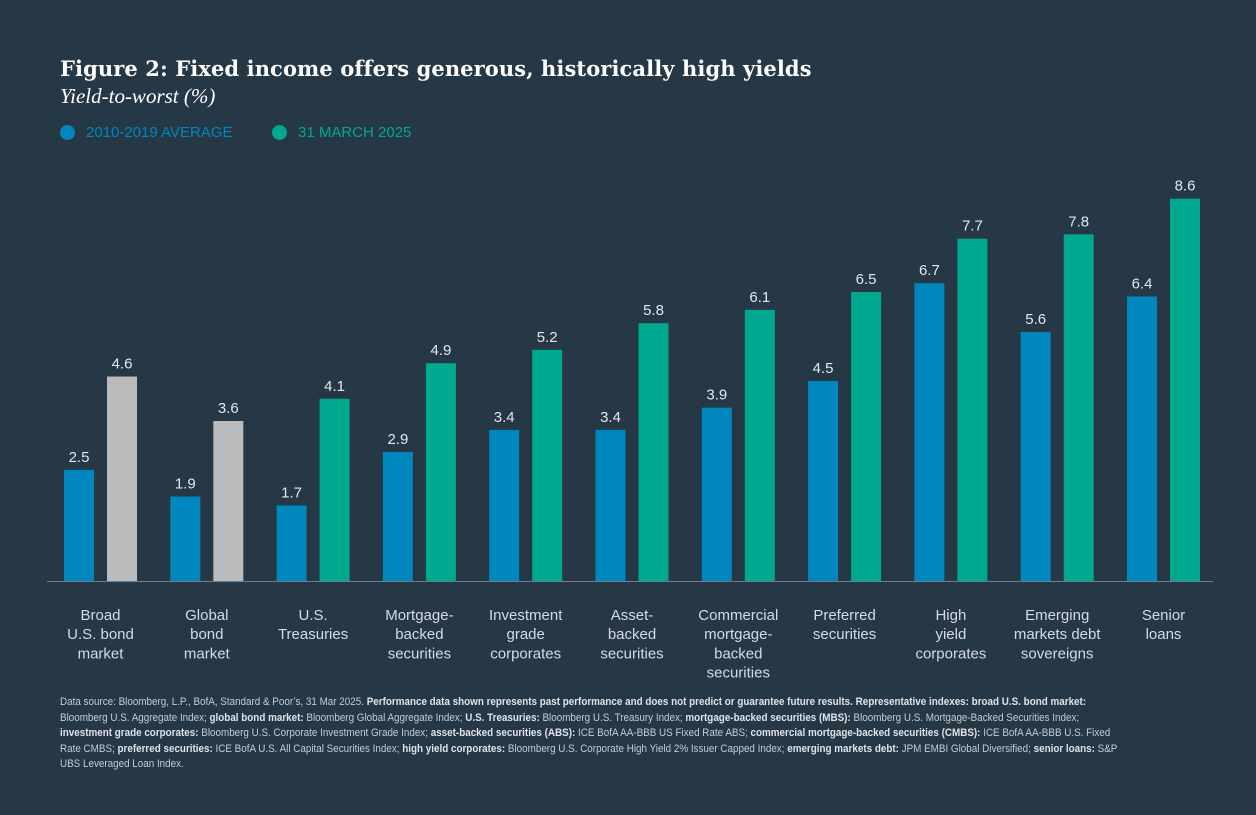 The width and height of the screenshot is (1256, 815). Describe the element at coordinates (1078, 221) in the screenshot. I see `data-label: 7.8` at that location.